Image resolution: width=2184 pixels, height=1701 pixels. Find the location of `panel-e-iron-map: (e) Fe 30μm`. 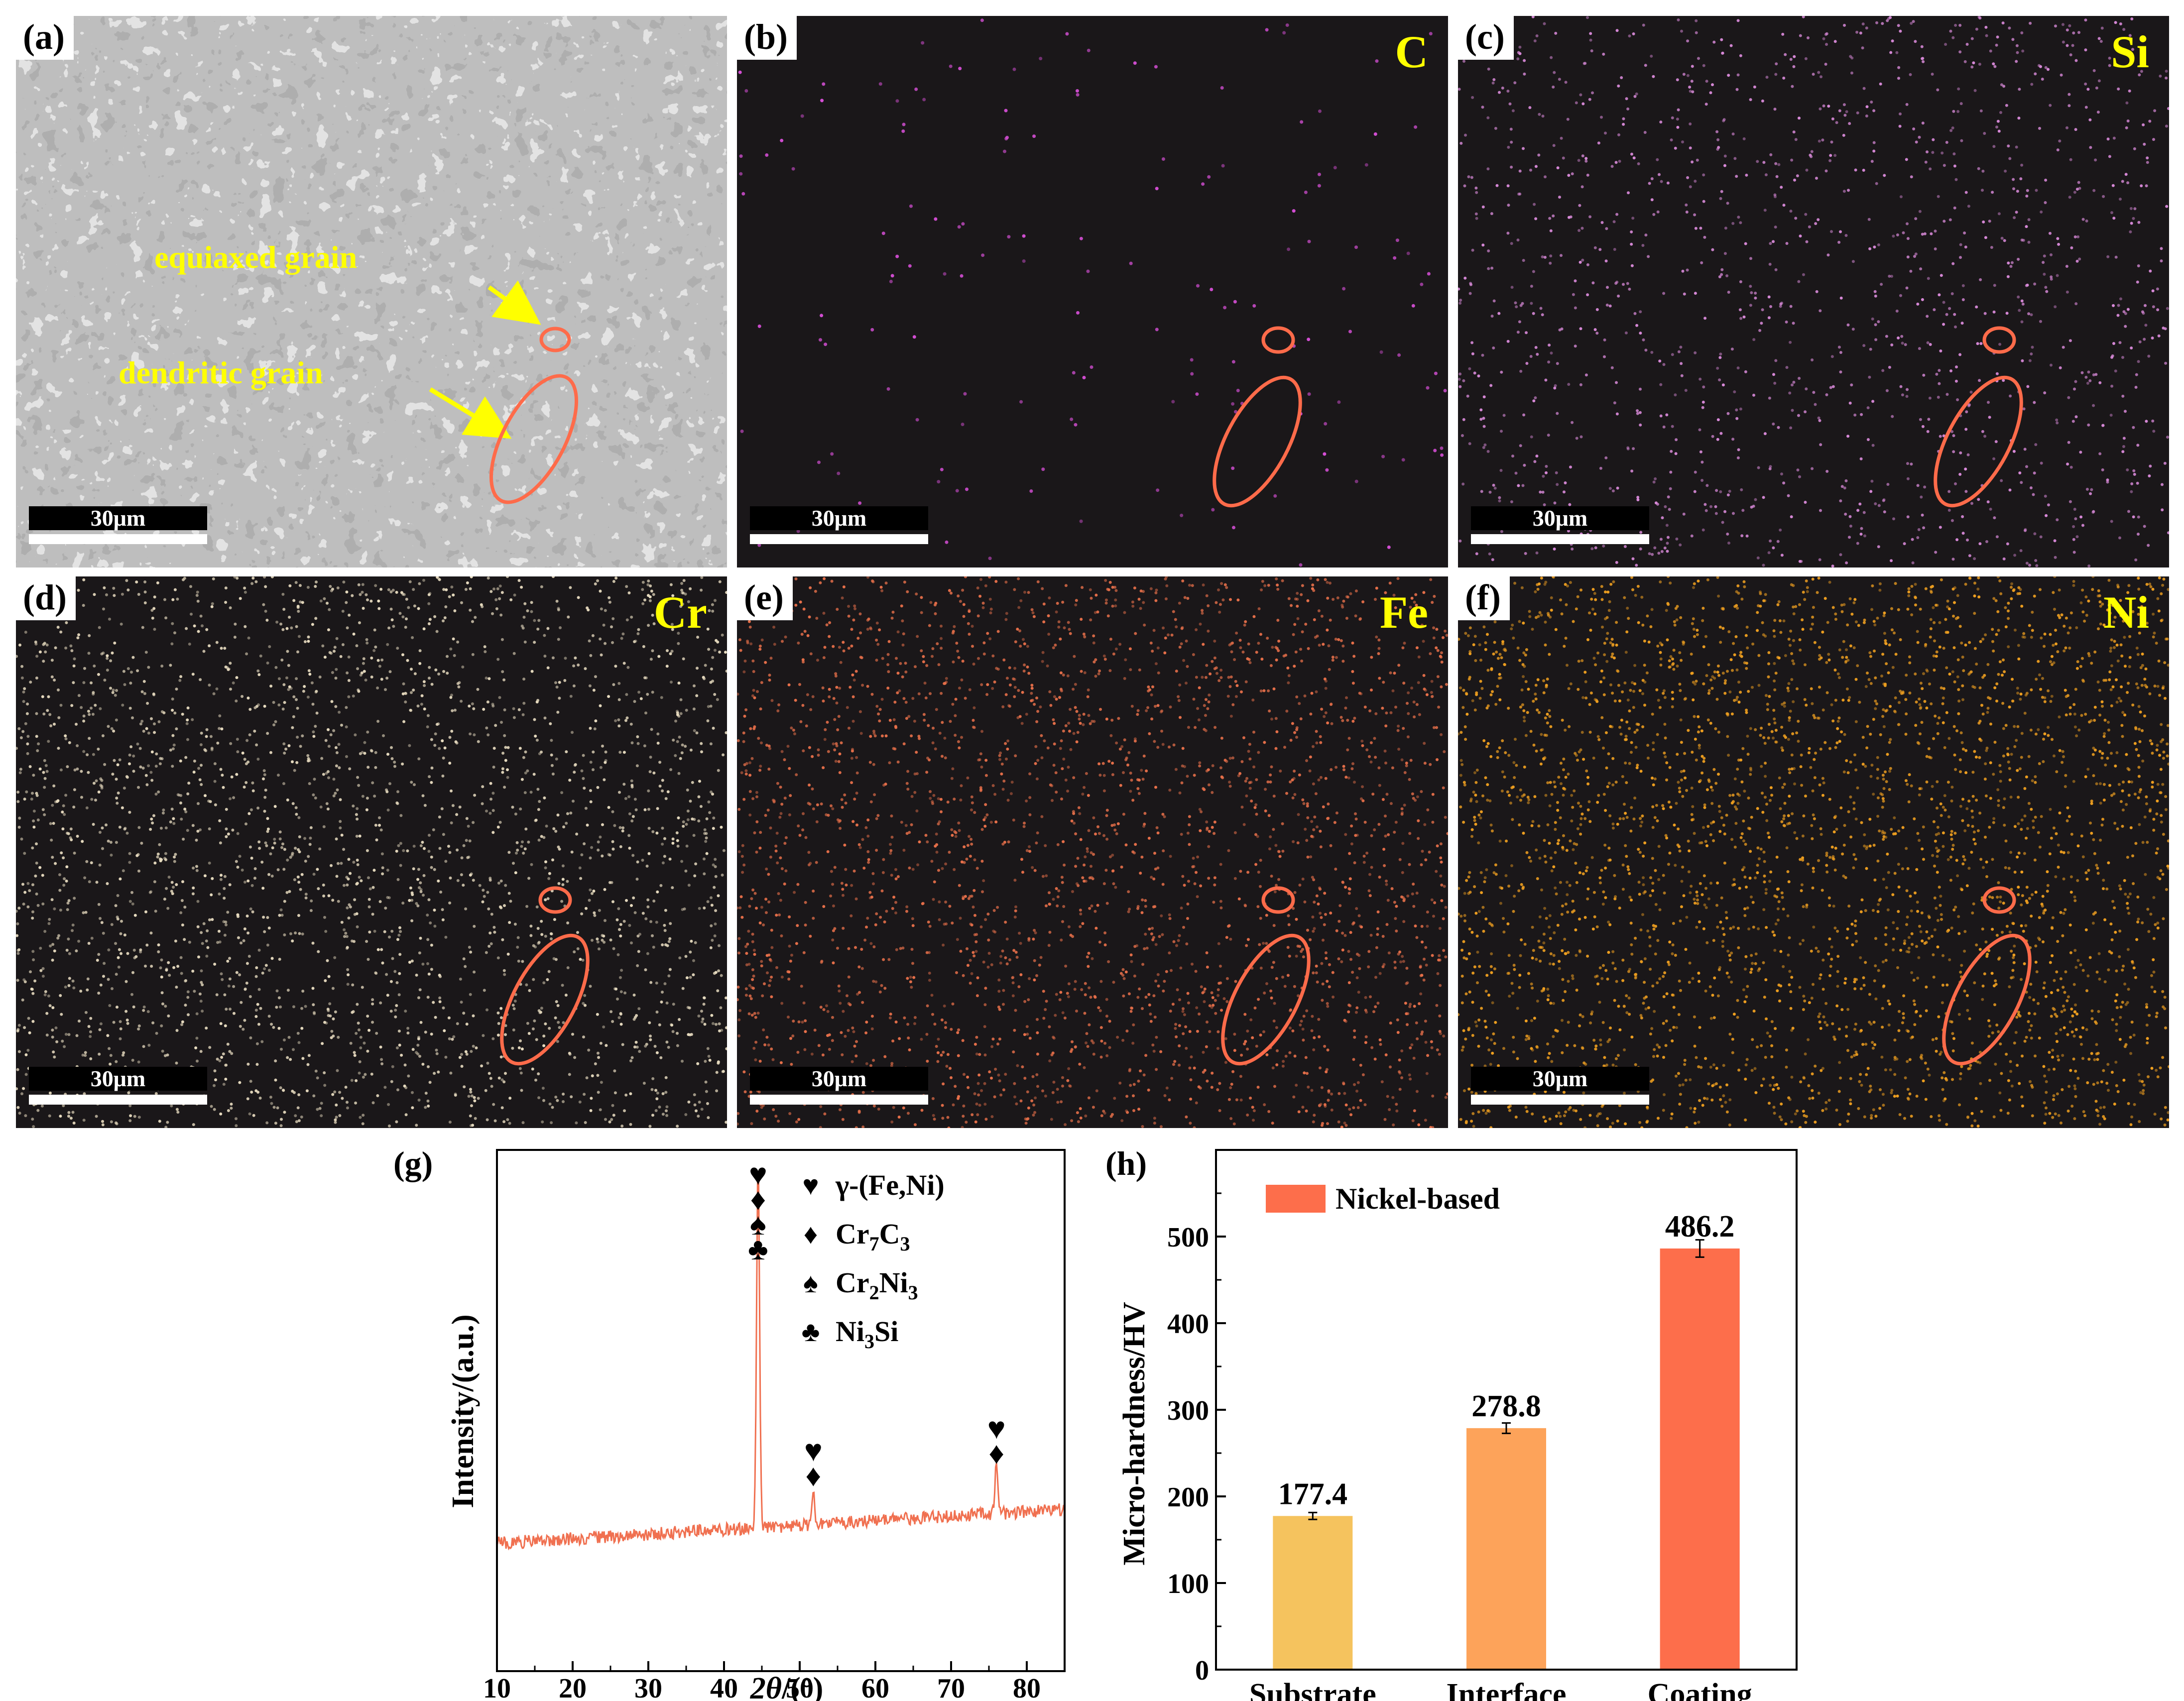

panel-e-iron-map: (e) Fe 30μm is located at coordinates (1092, 852).